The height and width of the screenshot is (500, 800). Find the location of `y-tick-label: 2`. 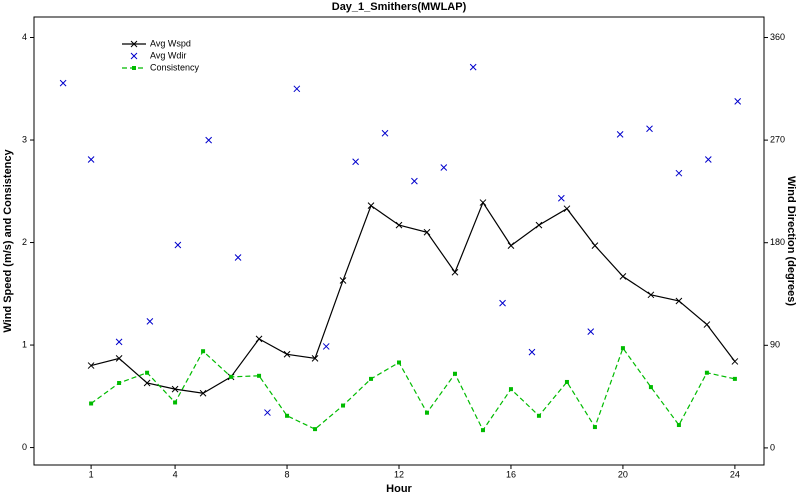

y-tick-label: 2 is located at coordinates (24, 242).